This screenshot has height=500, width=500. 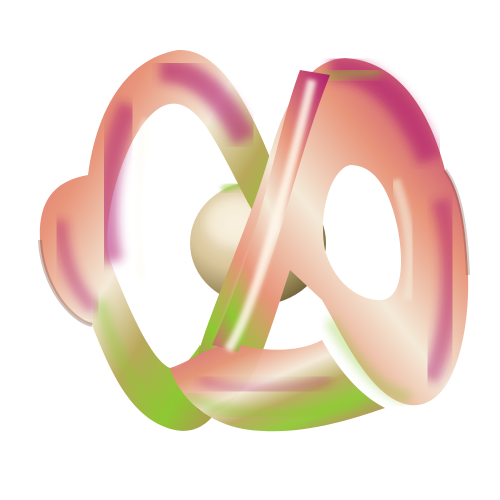 What do you see at coordinates (277, 386) in the screenshot?
I see `lower-band` at bounding box center [277, 386].